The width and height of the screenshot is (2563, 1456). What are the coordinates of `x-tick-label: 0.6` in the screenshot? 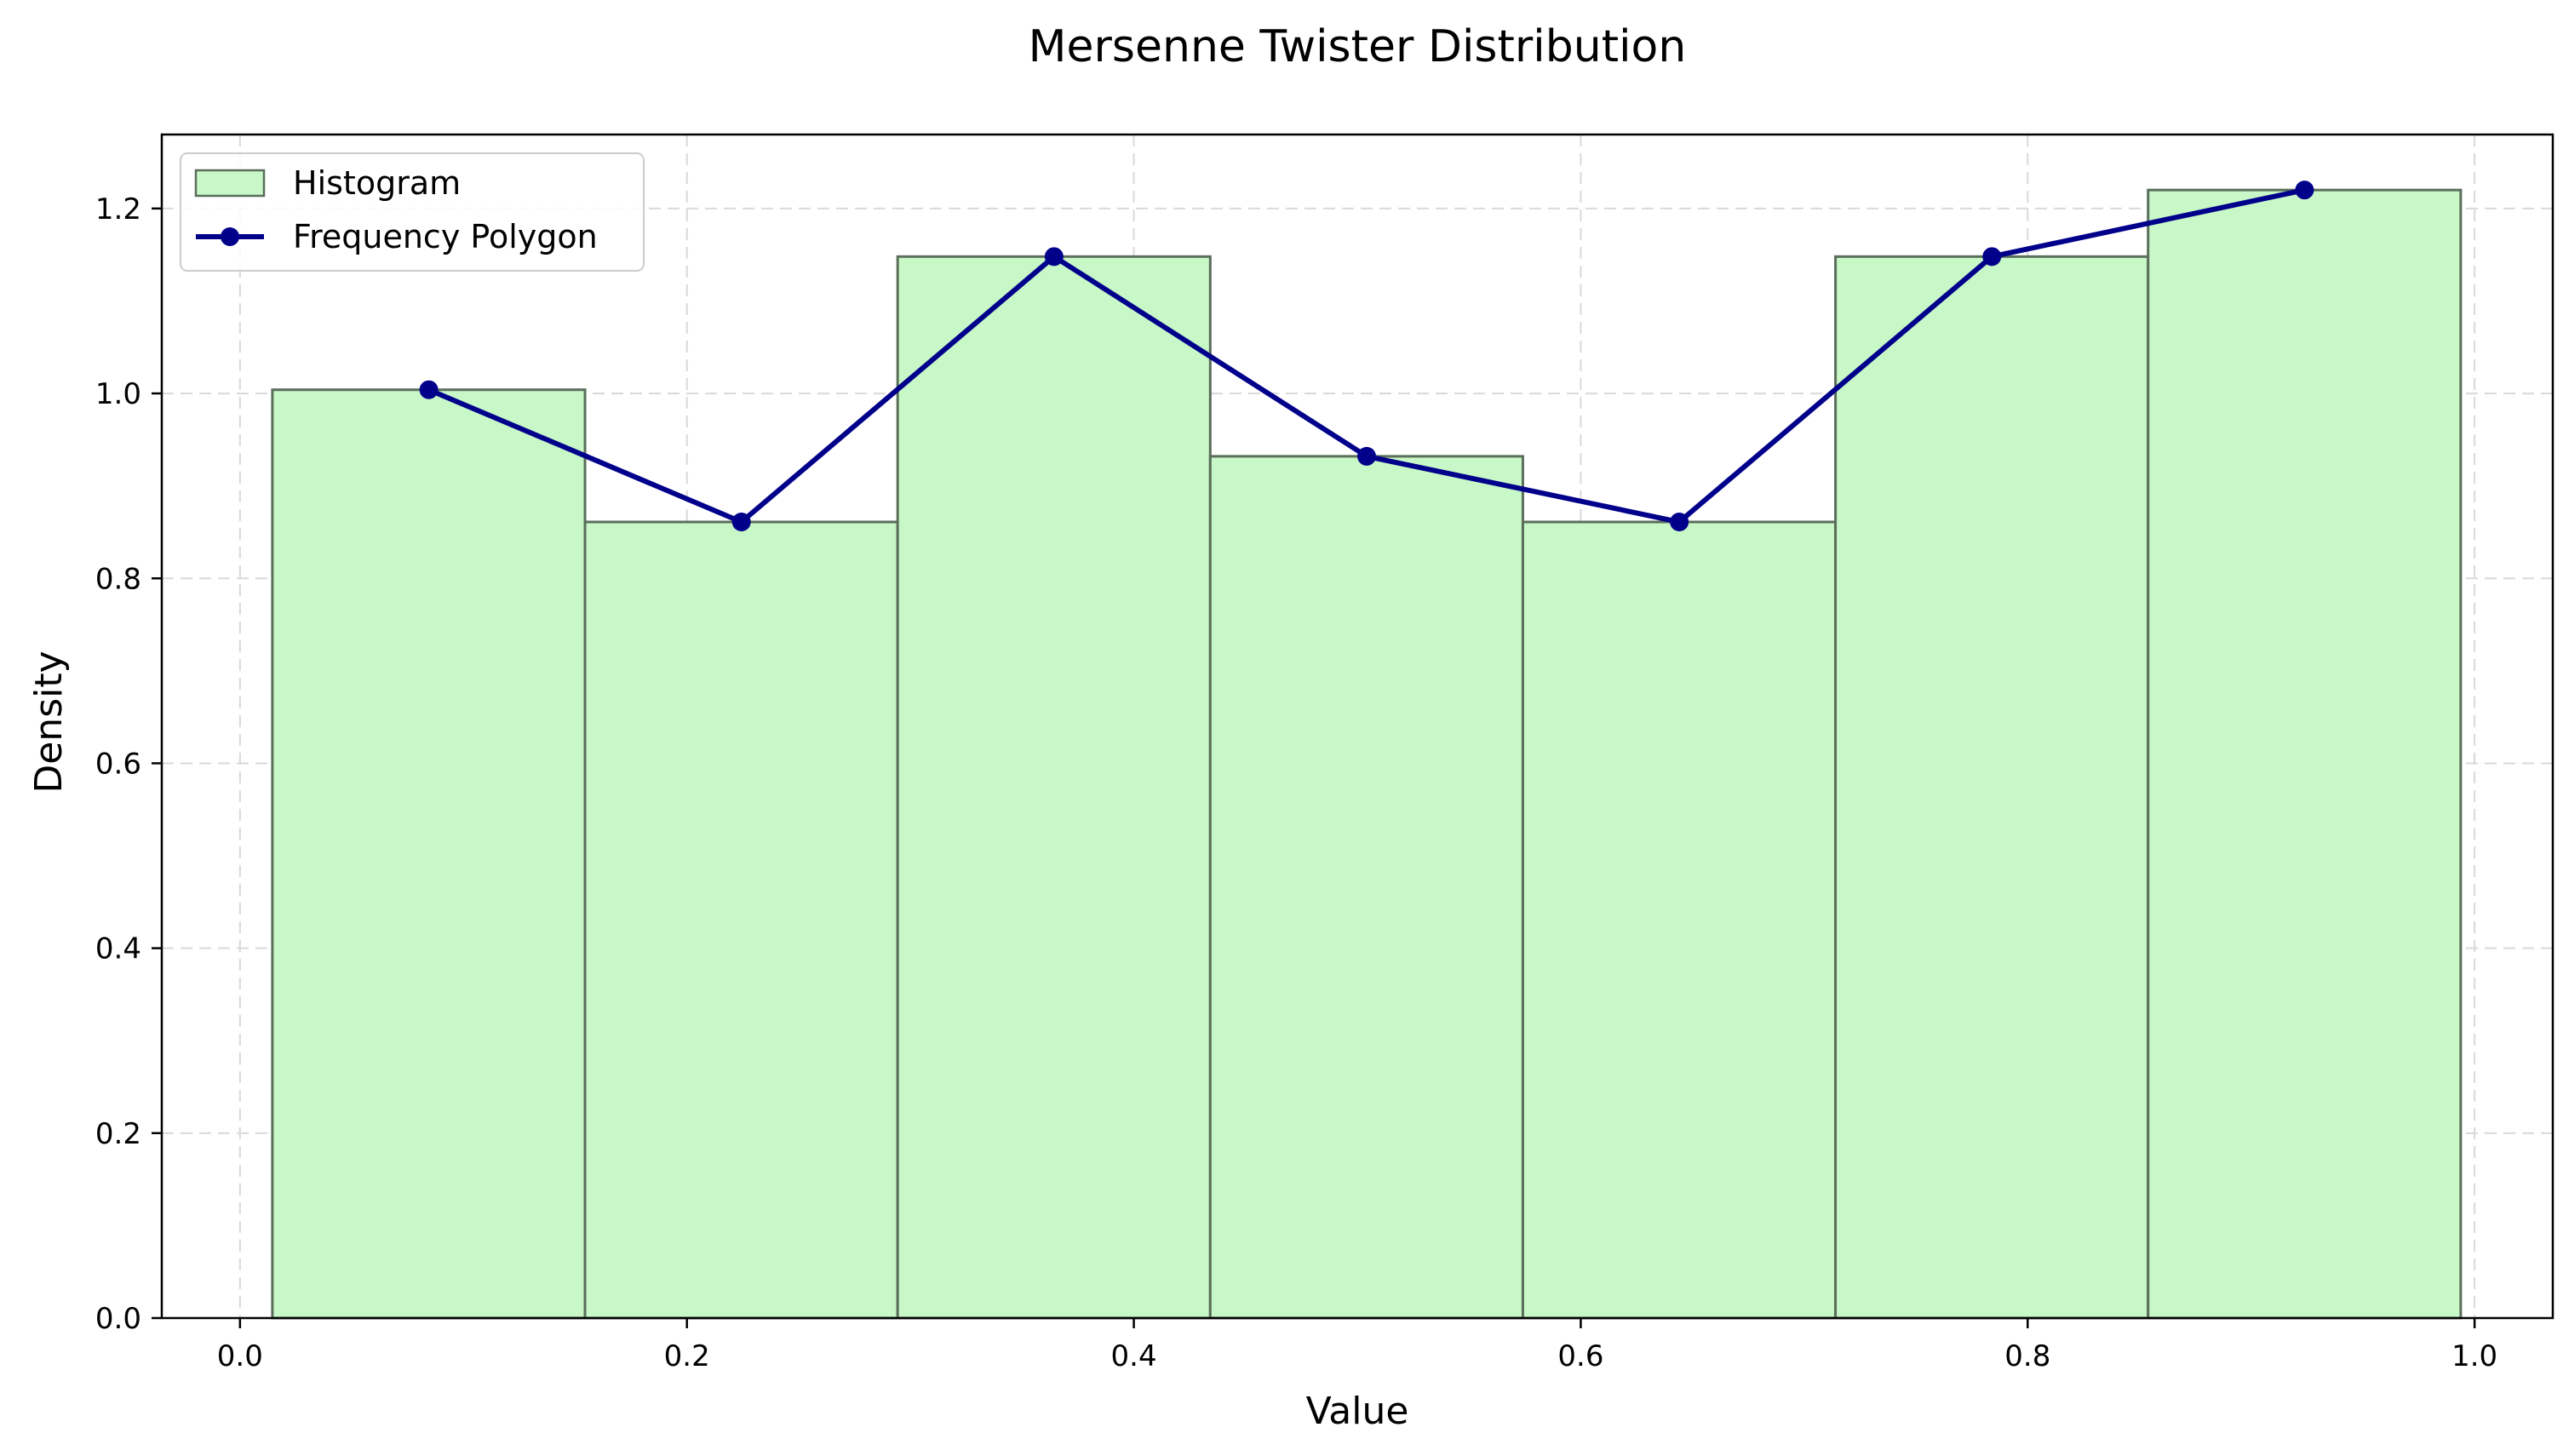 It's located at (1580, 1356).